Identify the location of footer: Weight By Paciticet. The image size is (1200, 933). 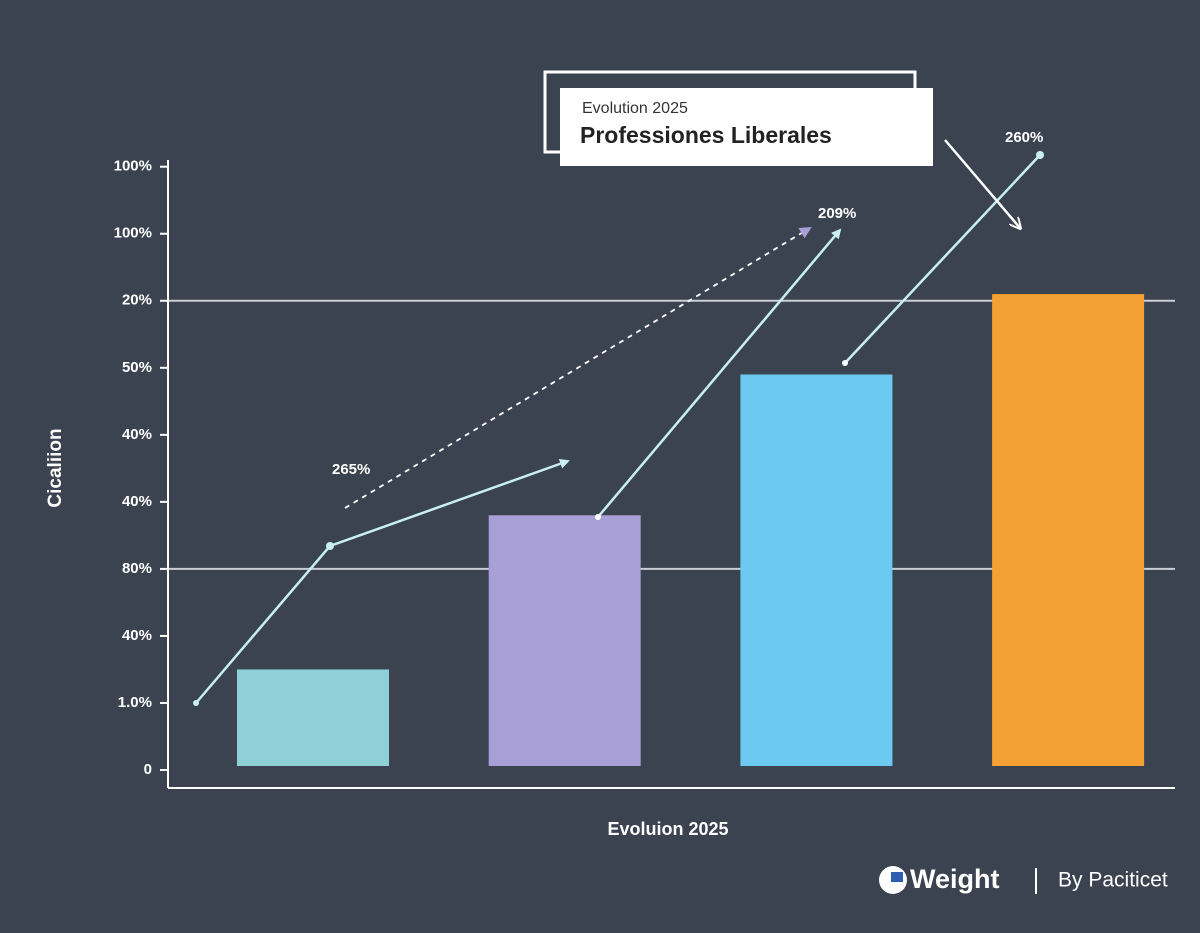
(1023, 879).